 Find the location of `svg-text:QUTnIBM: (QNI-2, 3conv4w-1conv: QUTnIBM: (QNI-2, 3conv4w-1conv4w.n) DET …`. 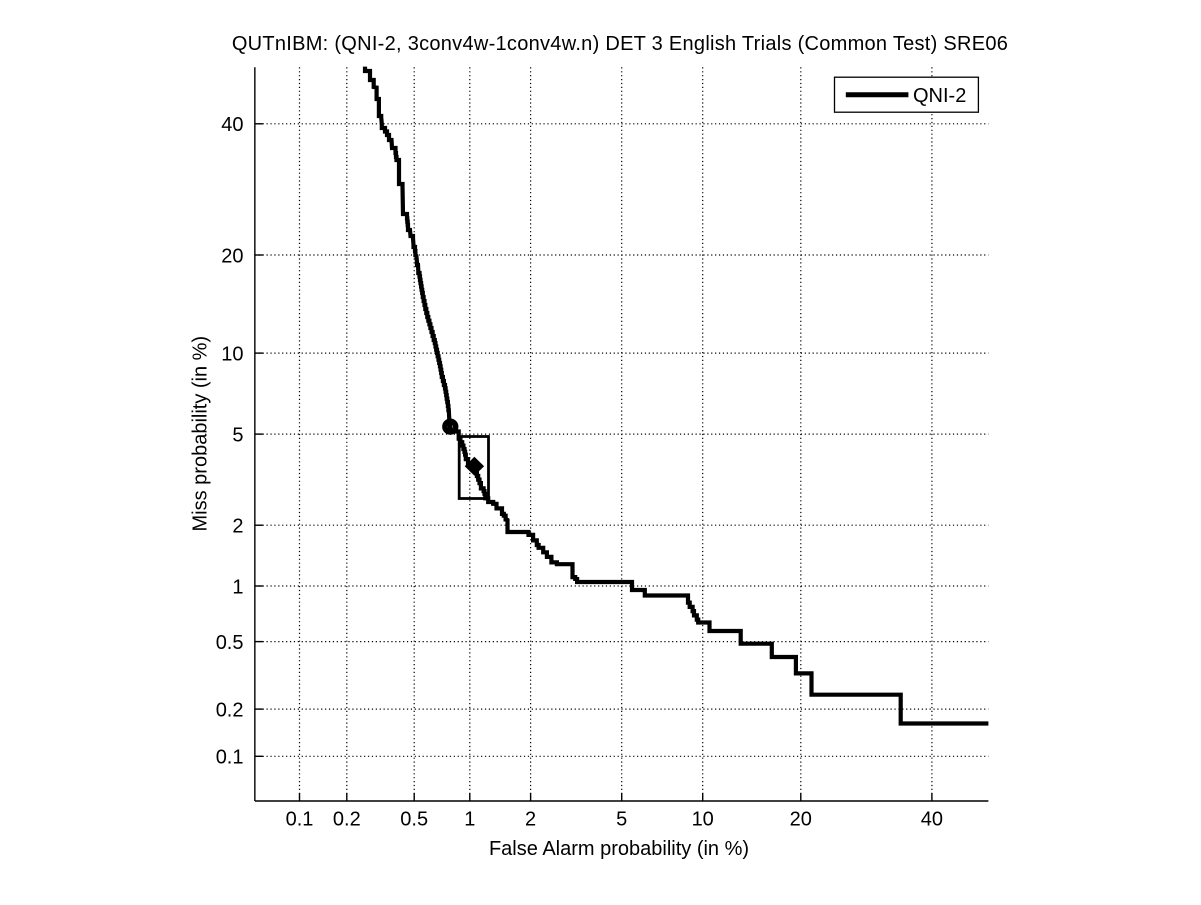

svg-text:QUTnIBM: (QNI-2, 3conv4w-1conv: QUTnIBM: (QNI-2, 3conv4w-1conv4w.n) DET … is located at coordinates (620, 44).